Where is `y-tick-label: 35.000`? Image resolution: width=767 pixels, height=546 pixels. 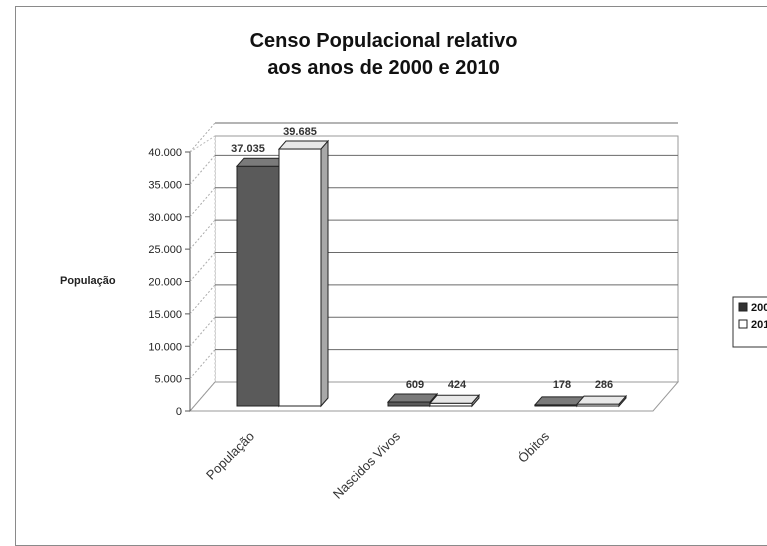
y-tick-label: 35.000 is located at coordinates (165, 185).